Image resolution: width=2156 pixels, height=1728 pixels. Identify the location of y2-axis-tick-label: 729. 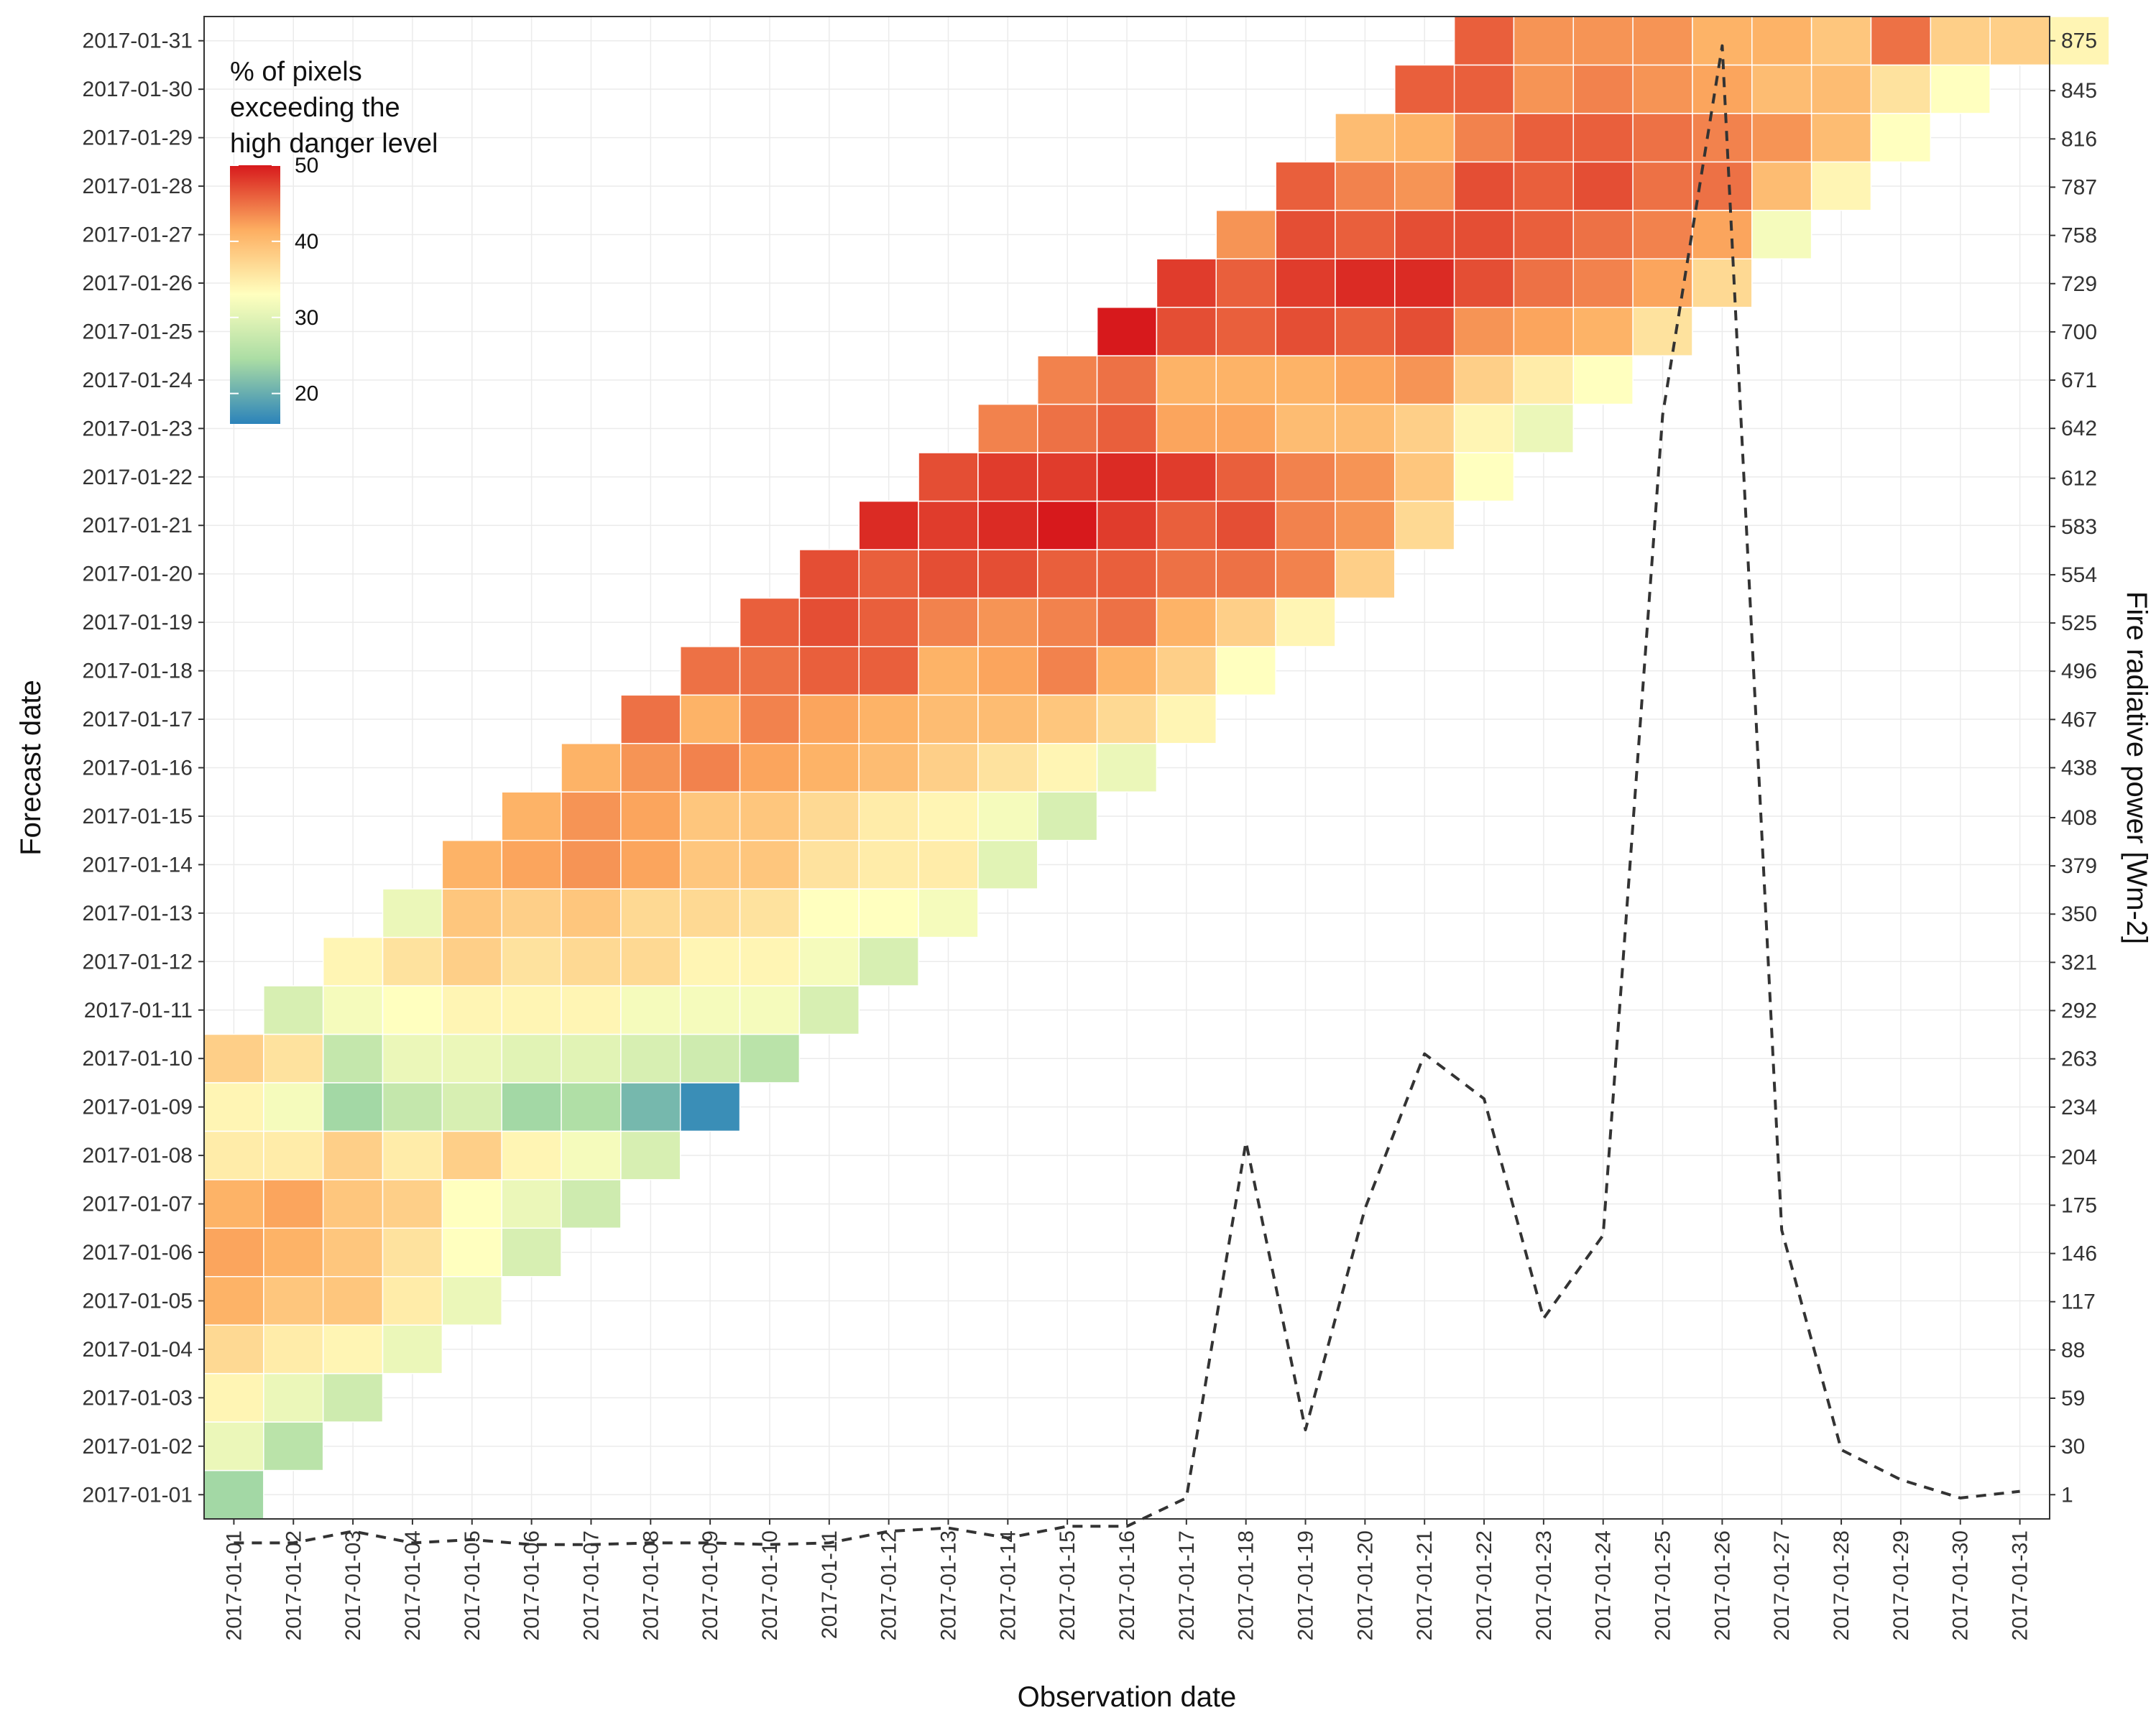
(2079, 284).